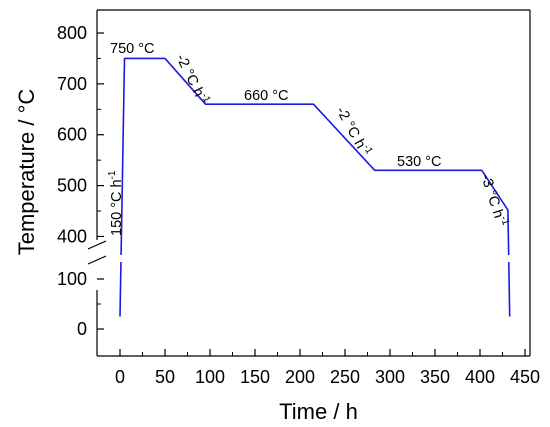 This screenshot has height=427, width=550. What do you see at coordinates (72, 84) in the screenshot?
I see `y-tick-label: 700` at bounding box center [72, 84].